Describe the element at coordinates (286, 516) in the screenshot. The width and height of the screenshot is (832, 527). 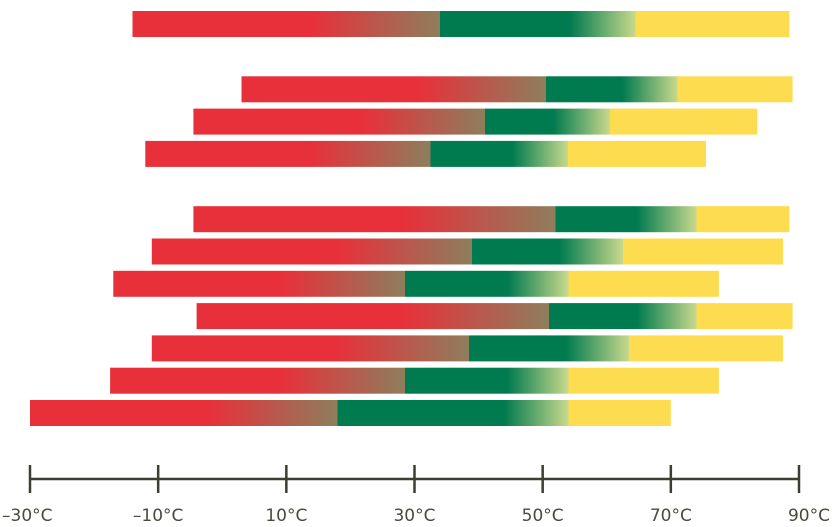
I see `x-tick-label-2: 10°C` at that location.